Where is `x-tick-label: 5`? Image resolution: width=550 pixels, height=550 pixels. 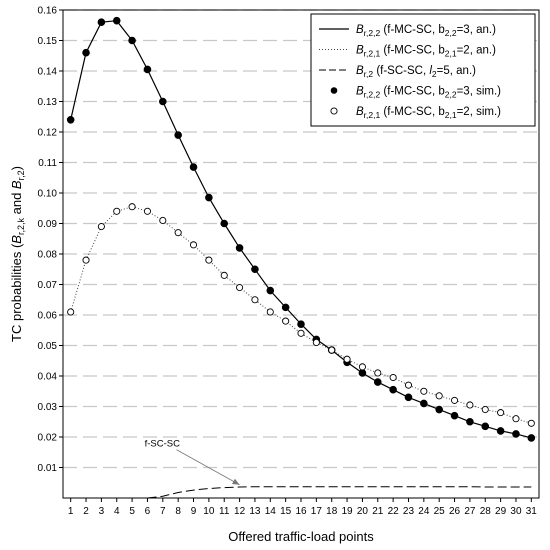 x-tick-label: 5 is located at coordinates (132, 511).